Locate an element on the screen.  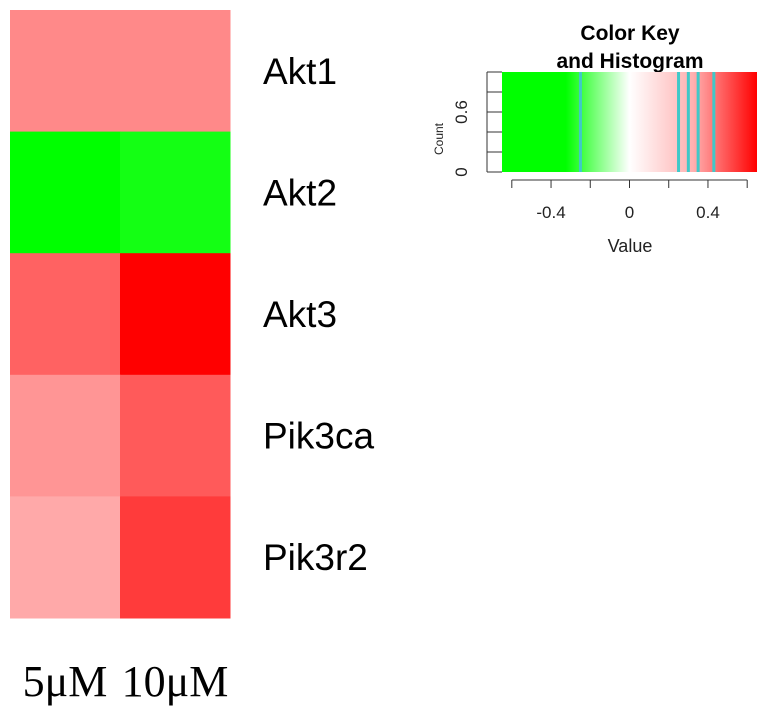
row-label-pik3ca: Pik3ca is located at coordinates (318, 436).